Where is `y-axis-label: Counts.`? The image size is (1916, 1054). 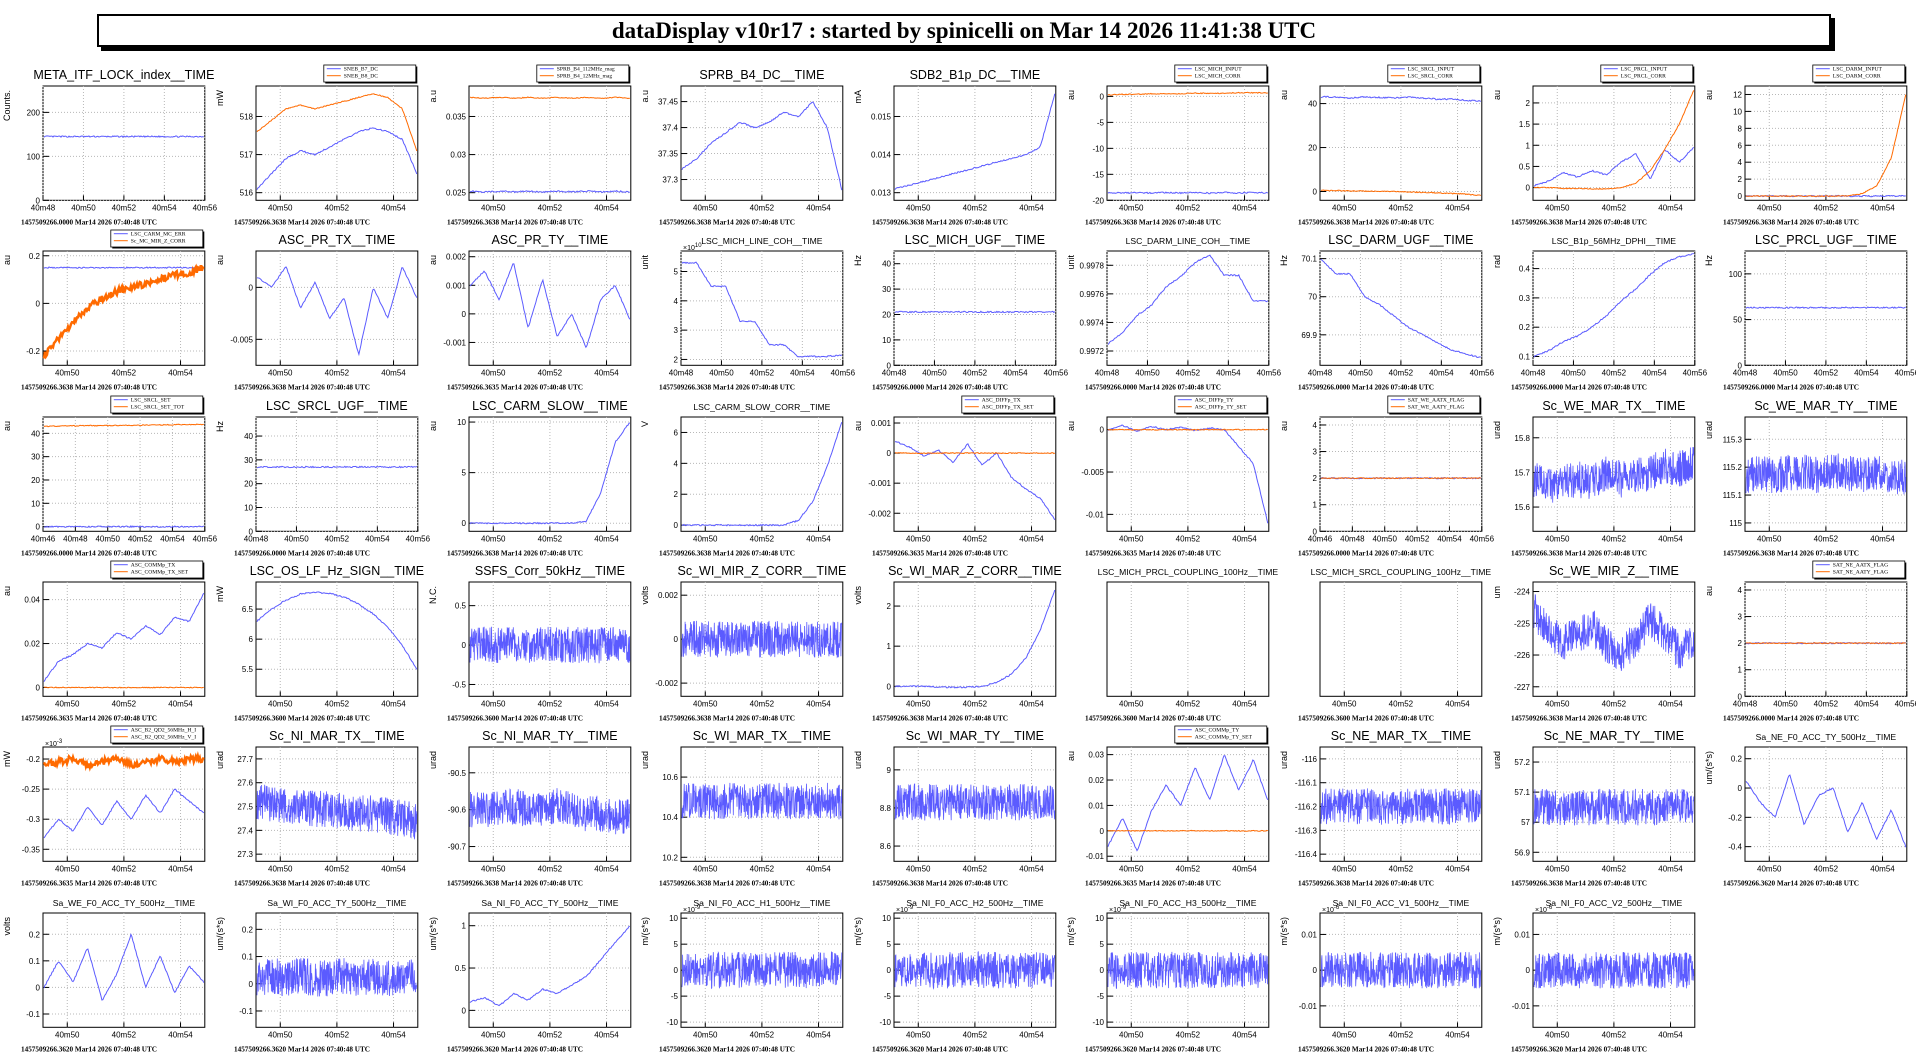 y-axis-label: Counts. is located at coordinates (7, 105).